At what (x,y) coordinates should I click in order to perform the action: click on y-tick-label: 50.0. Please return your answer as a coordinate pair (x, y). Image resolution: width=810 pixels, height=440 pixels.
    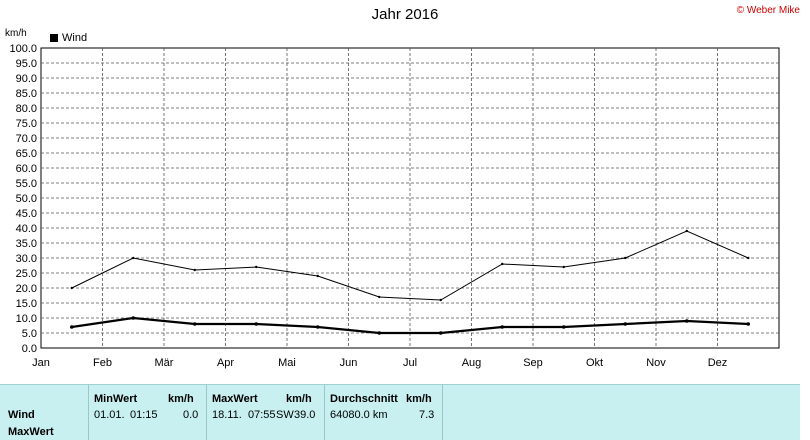
    Looking at the image, I should click on (26, 199).